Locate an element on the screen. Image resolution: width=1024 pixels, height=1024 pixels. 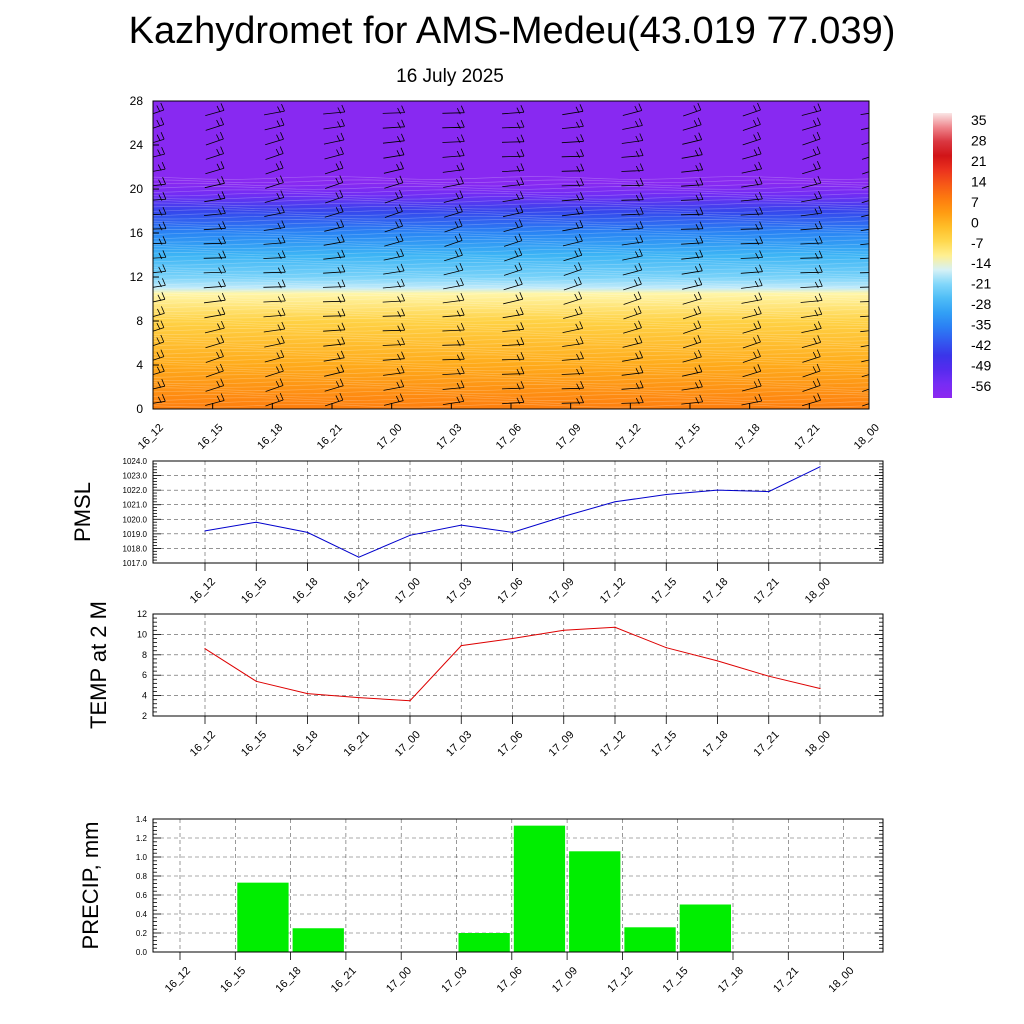
temp-x-tick-label: 17_06 is located at coordinates (510, 744).